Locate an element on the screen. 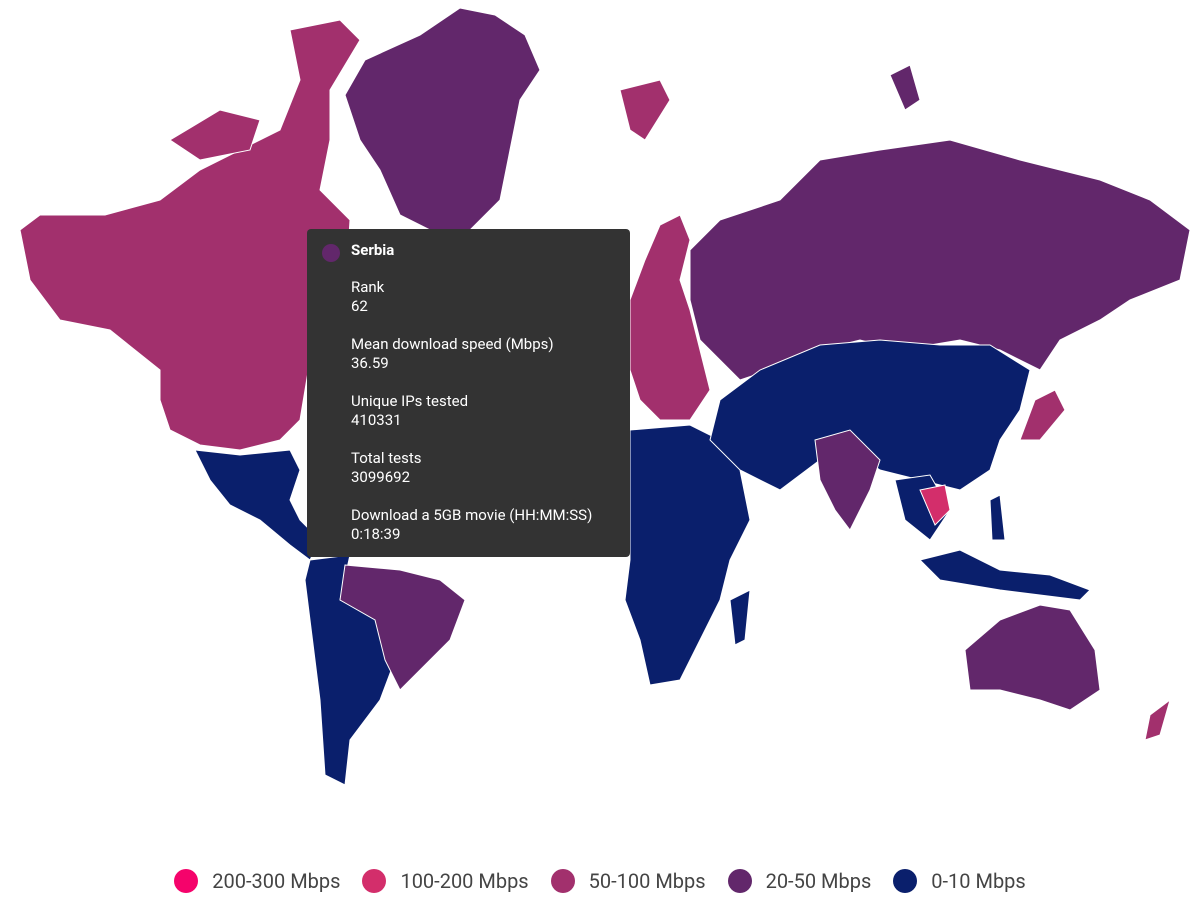 The width and height of the screenshot is (1200, 900). legend-entry: 200-300 Mbps is located at coordinates (257, 881).